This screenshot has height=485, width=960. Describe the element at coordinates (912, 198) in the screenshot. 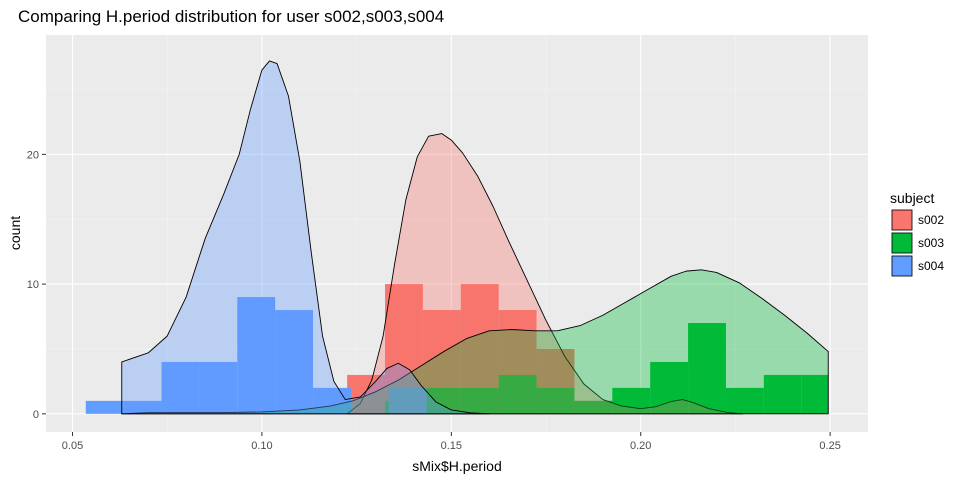

I see `legend-title: subject` at that location.